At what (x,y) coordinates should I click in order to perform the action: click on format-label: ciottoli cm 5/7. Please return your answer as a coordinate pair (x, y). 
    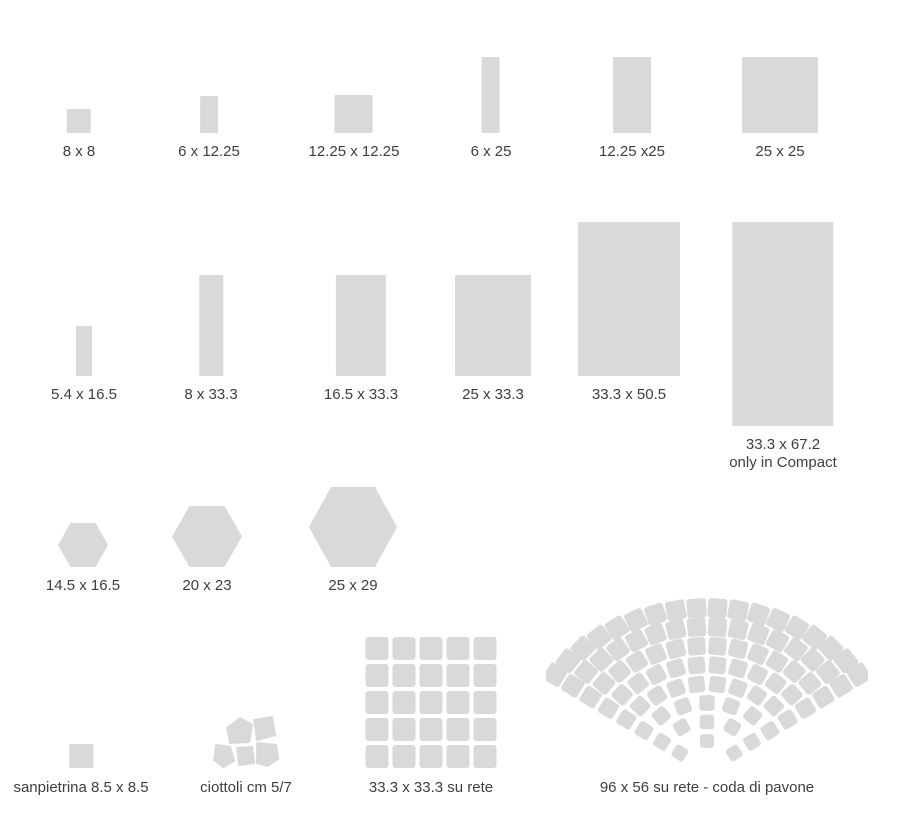
    Looking at the image, I should click on (246, 787).